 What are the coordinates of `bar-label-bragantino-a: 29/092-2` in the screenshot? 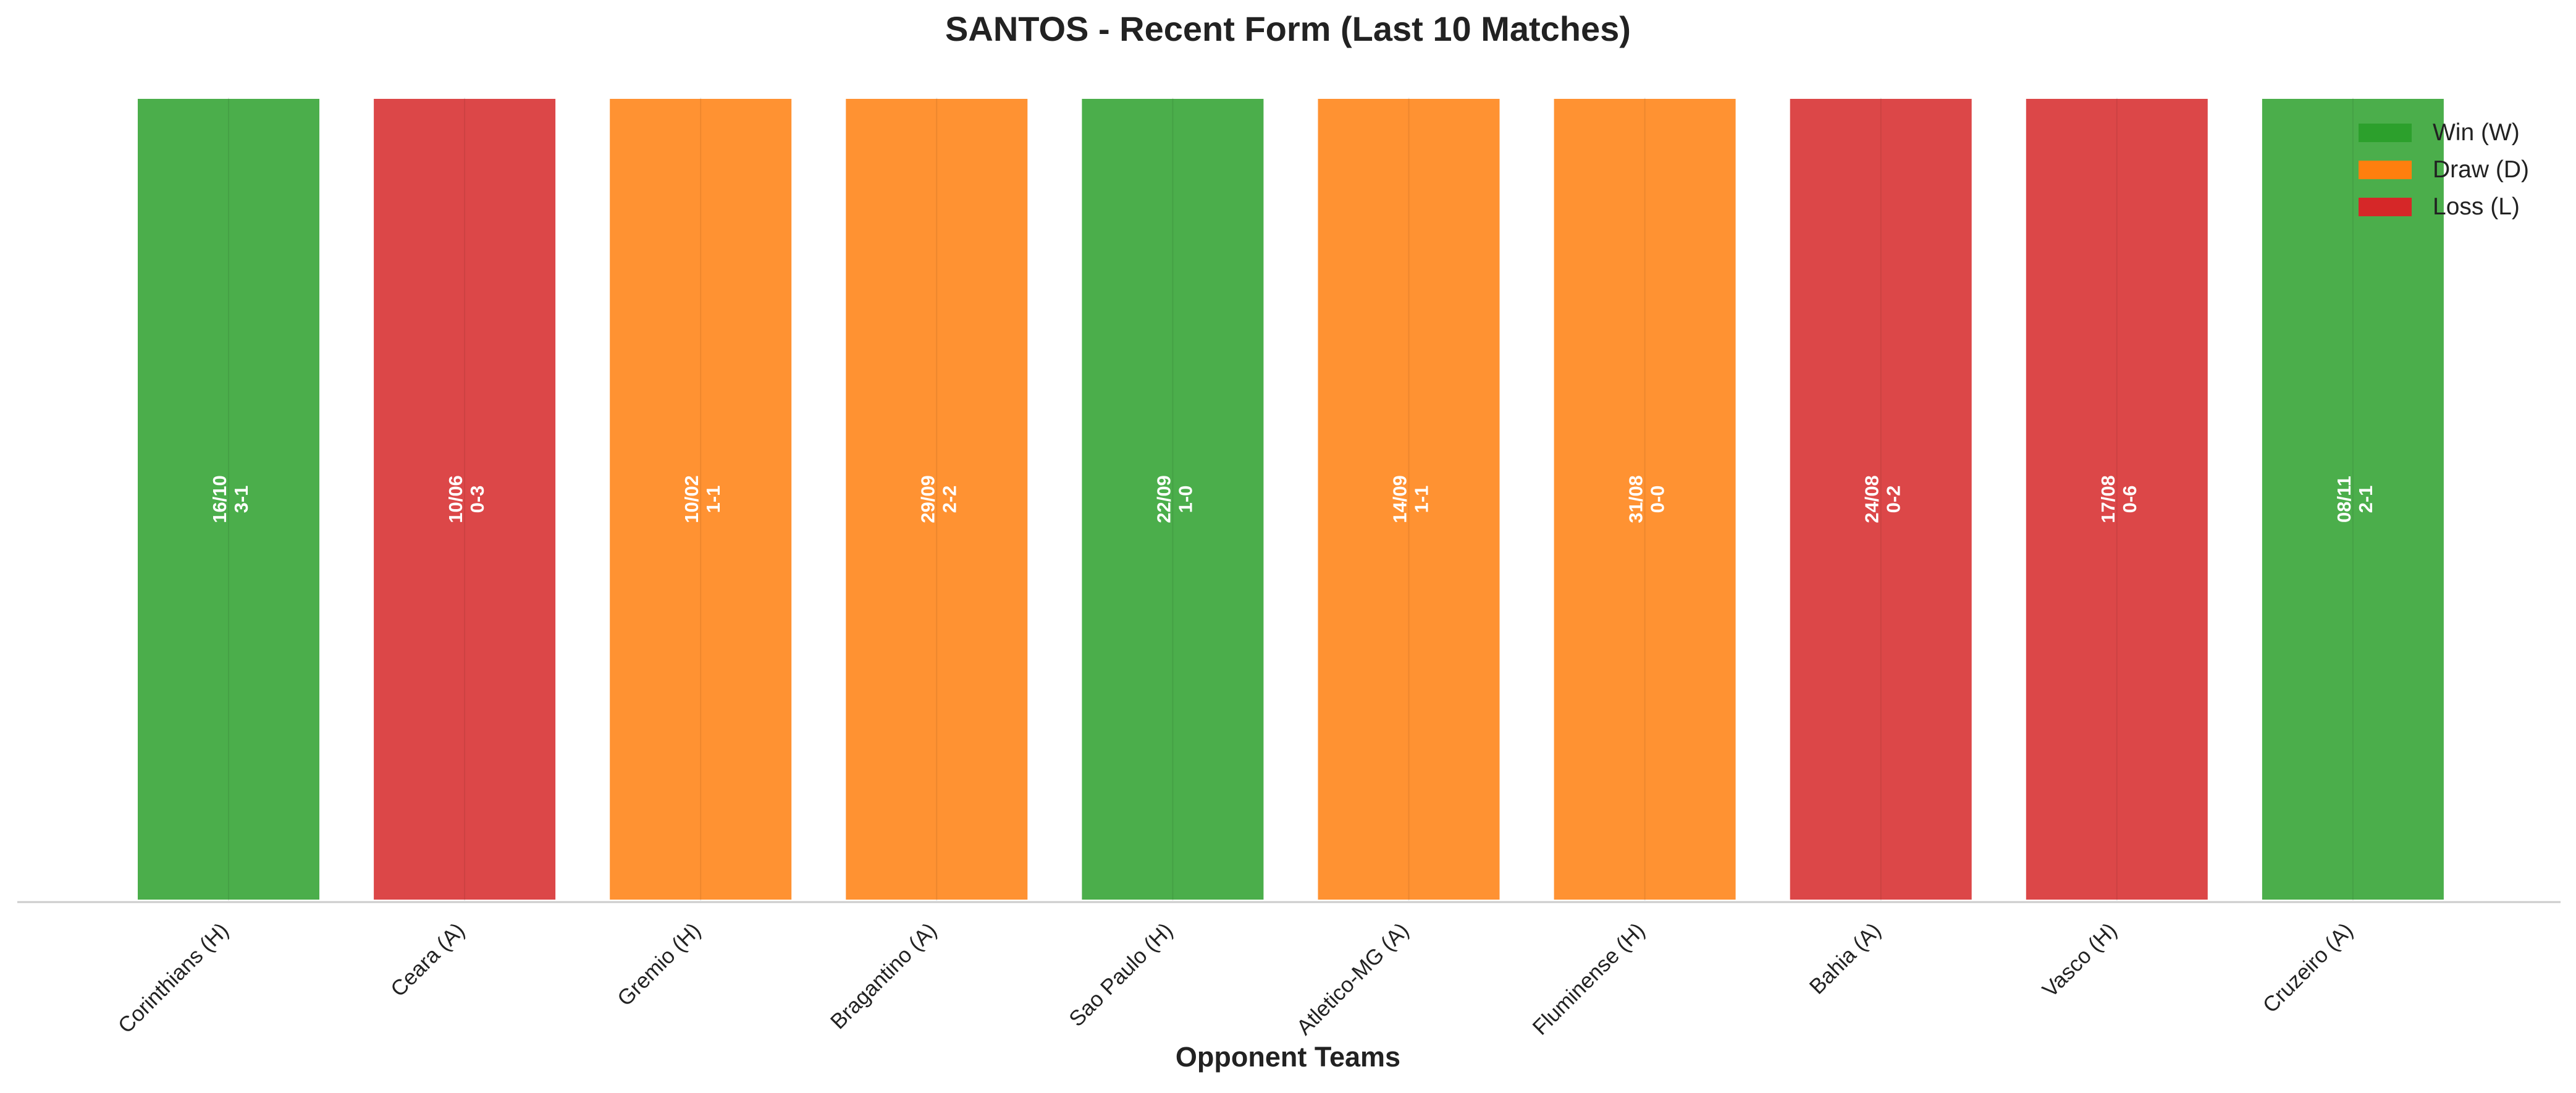 It's located at (938, 499).